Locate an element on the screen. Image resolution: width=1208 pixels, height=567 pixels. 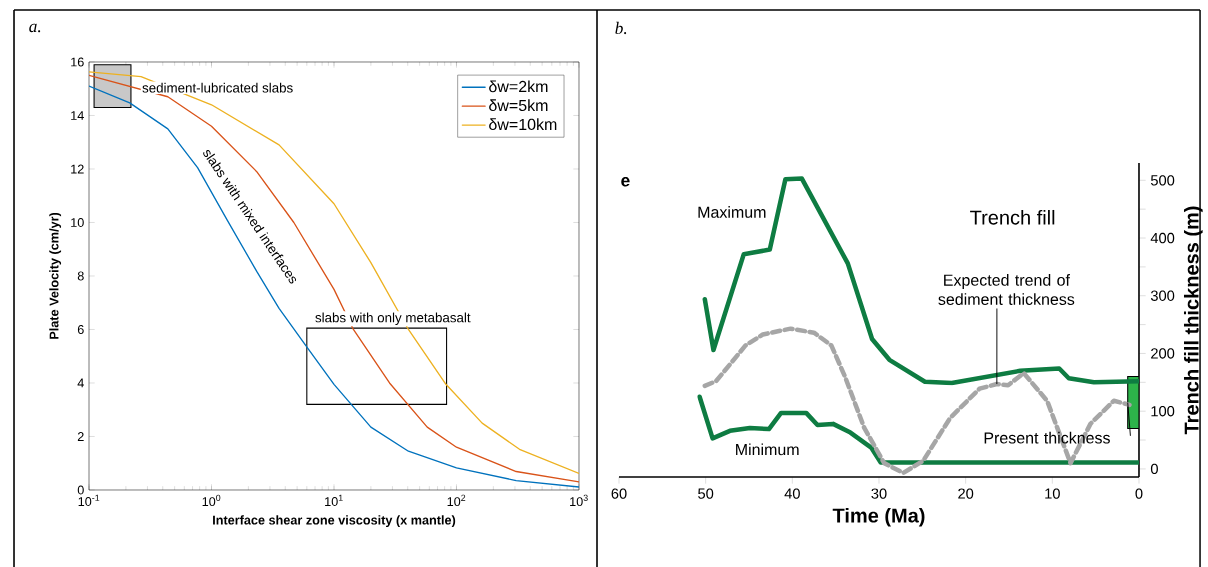
y-tick-label: 4 is located at coordinates (80, 383).